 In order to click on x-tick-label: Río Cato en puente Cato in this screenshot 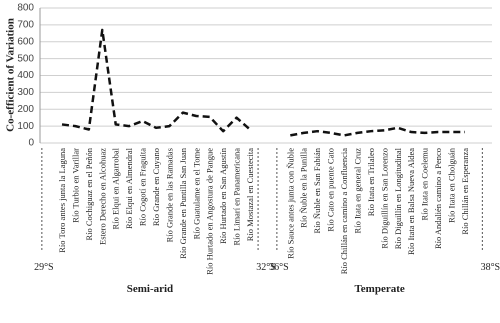, I will do `click(331, 190)`.